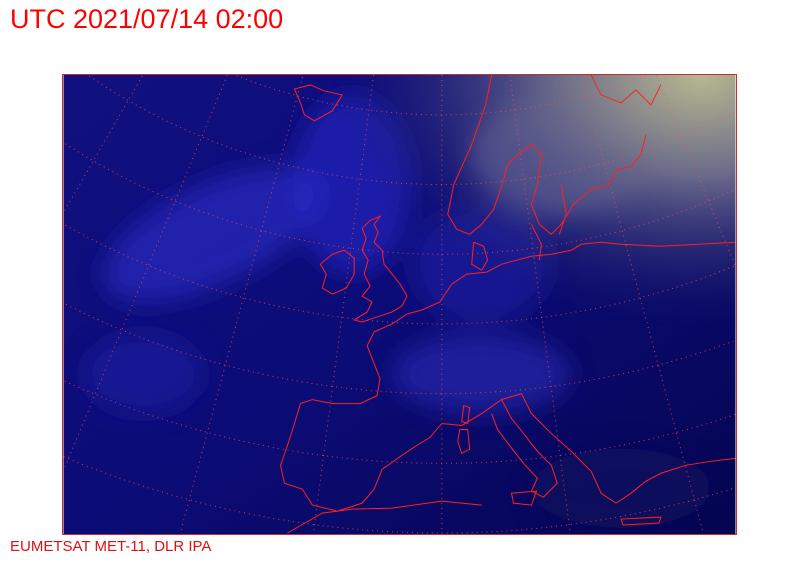 This screenshot has width=800, height=565. Describe the element at coordinates (103, 143) in the screenshot. I see `meridian-line` at that location.